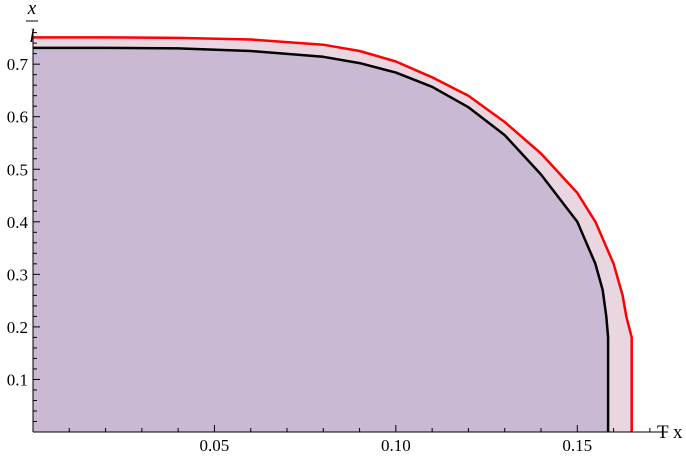  What do you see at coordinates (577, 445) in the screenshot?
I see `x-tick-label: 0.15` at bounding box center [577, 445].